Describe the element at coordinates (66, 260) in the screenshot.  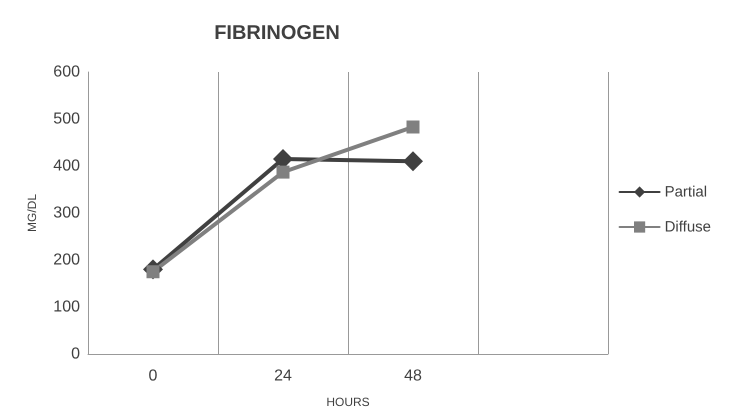
I see `y-tick-label: 200` at that location.